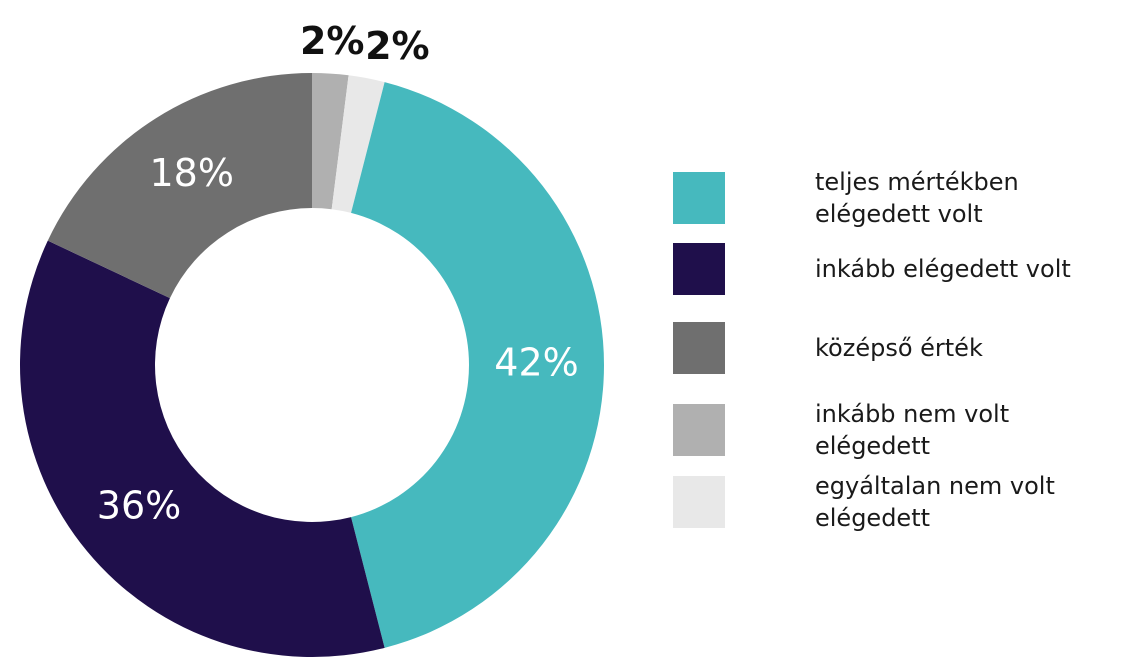  I want to click on legend-item: teljes mértékben elégedett volt, so click(899, 198).